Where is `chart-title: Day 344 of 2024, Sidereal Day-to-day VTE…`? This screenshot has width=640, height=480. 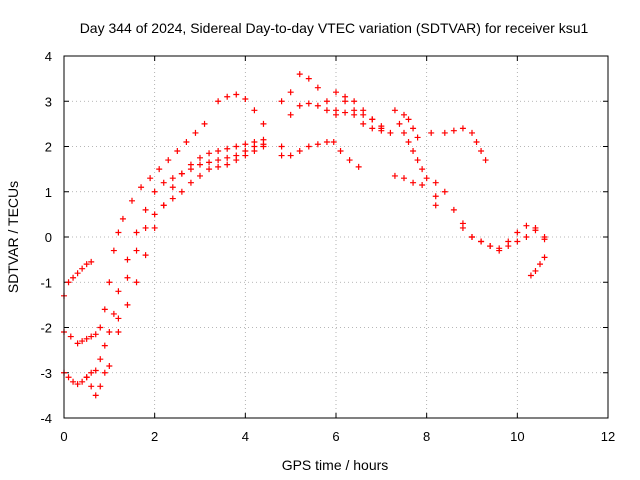 chart-title: Day 344 of 2024, Sidereal Day-to-day VTE… is located at coordinates (334, 28).